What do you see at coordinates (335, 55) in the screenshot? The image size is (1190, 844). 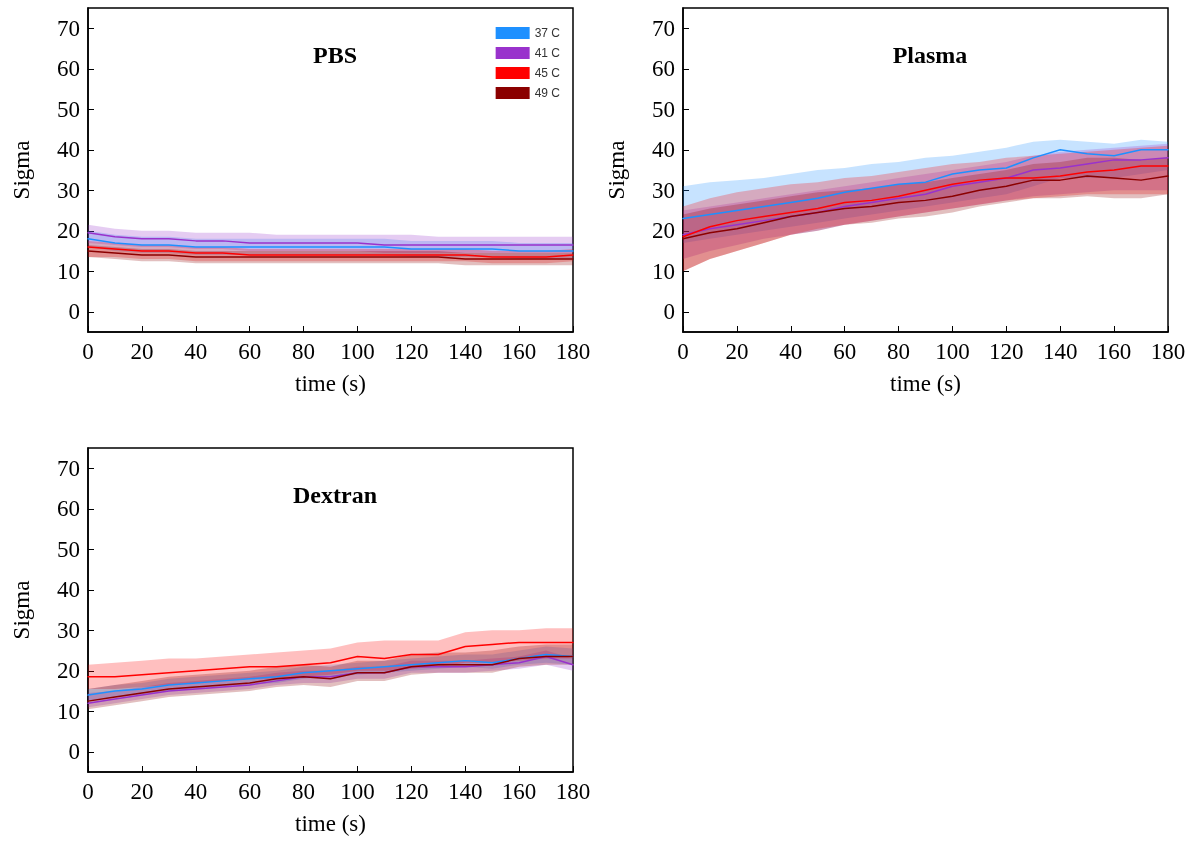 I see `text: PBS` at bounding box center [335, 55].